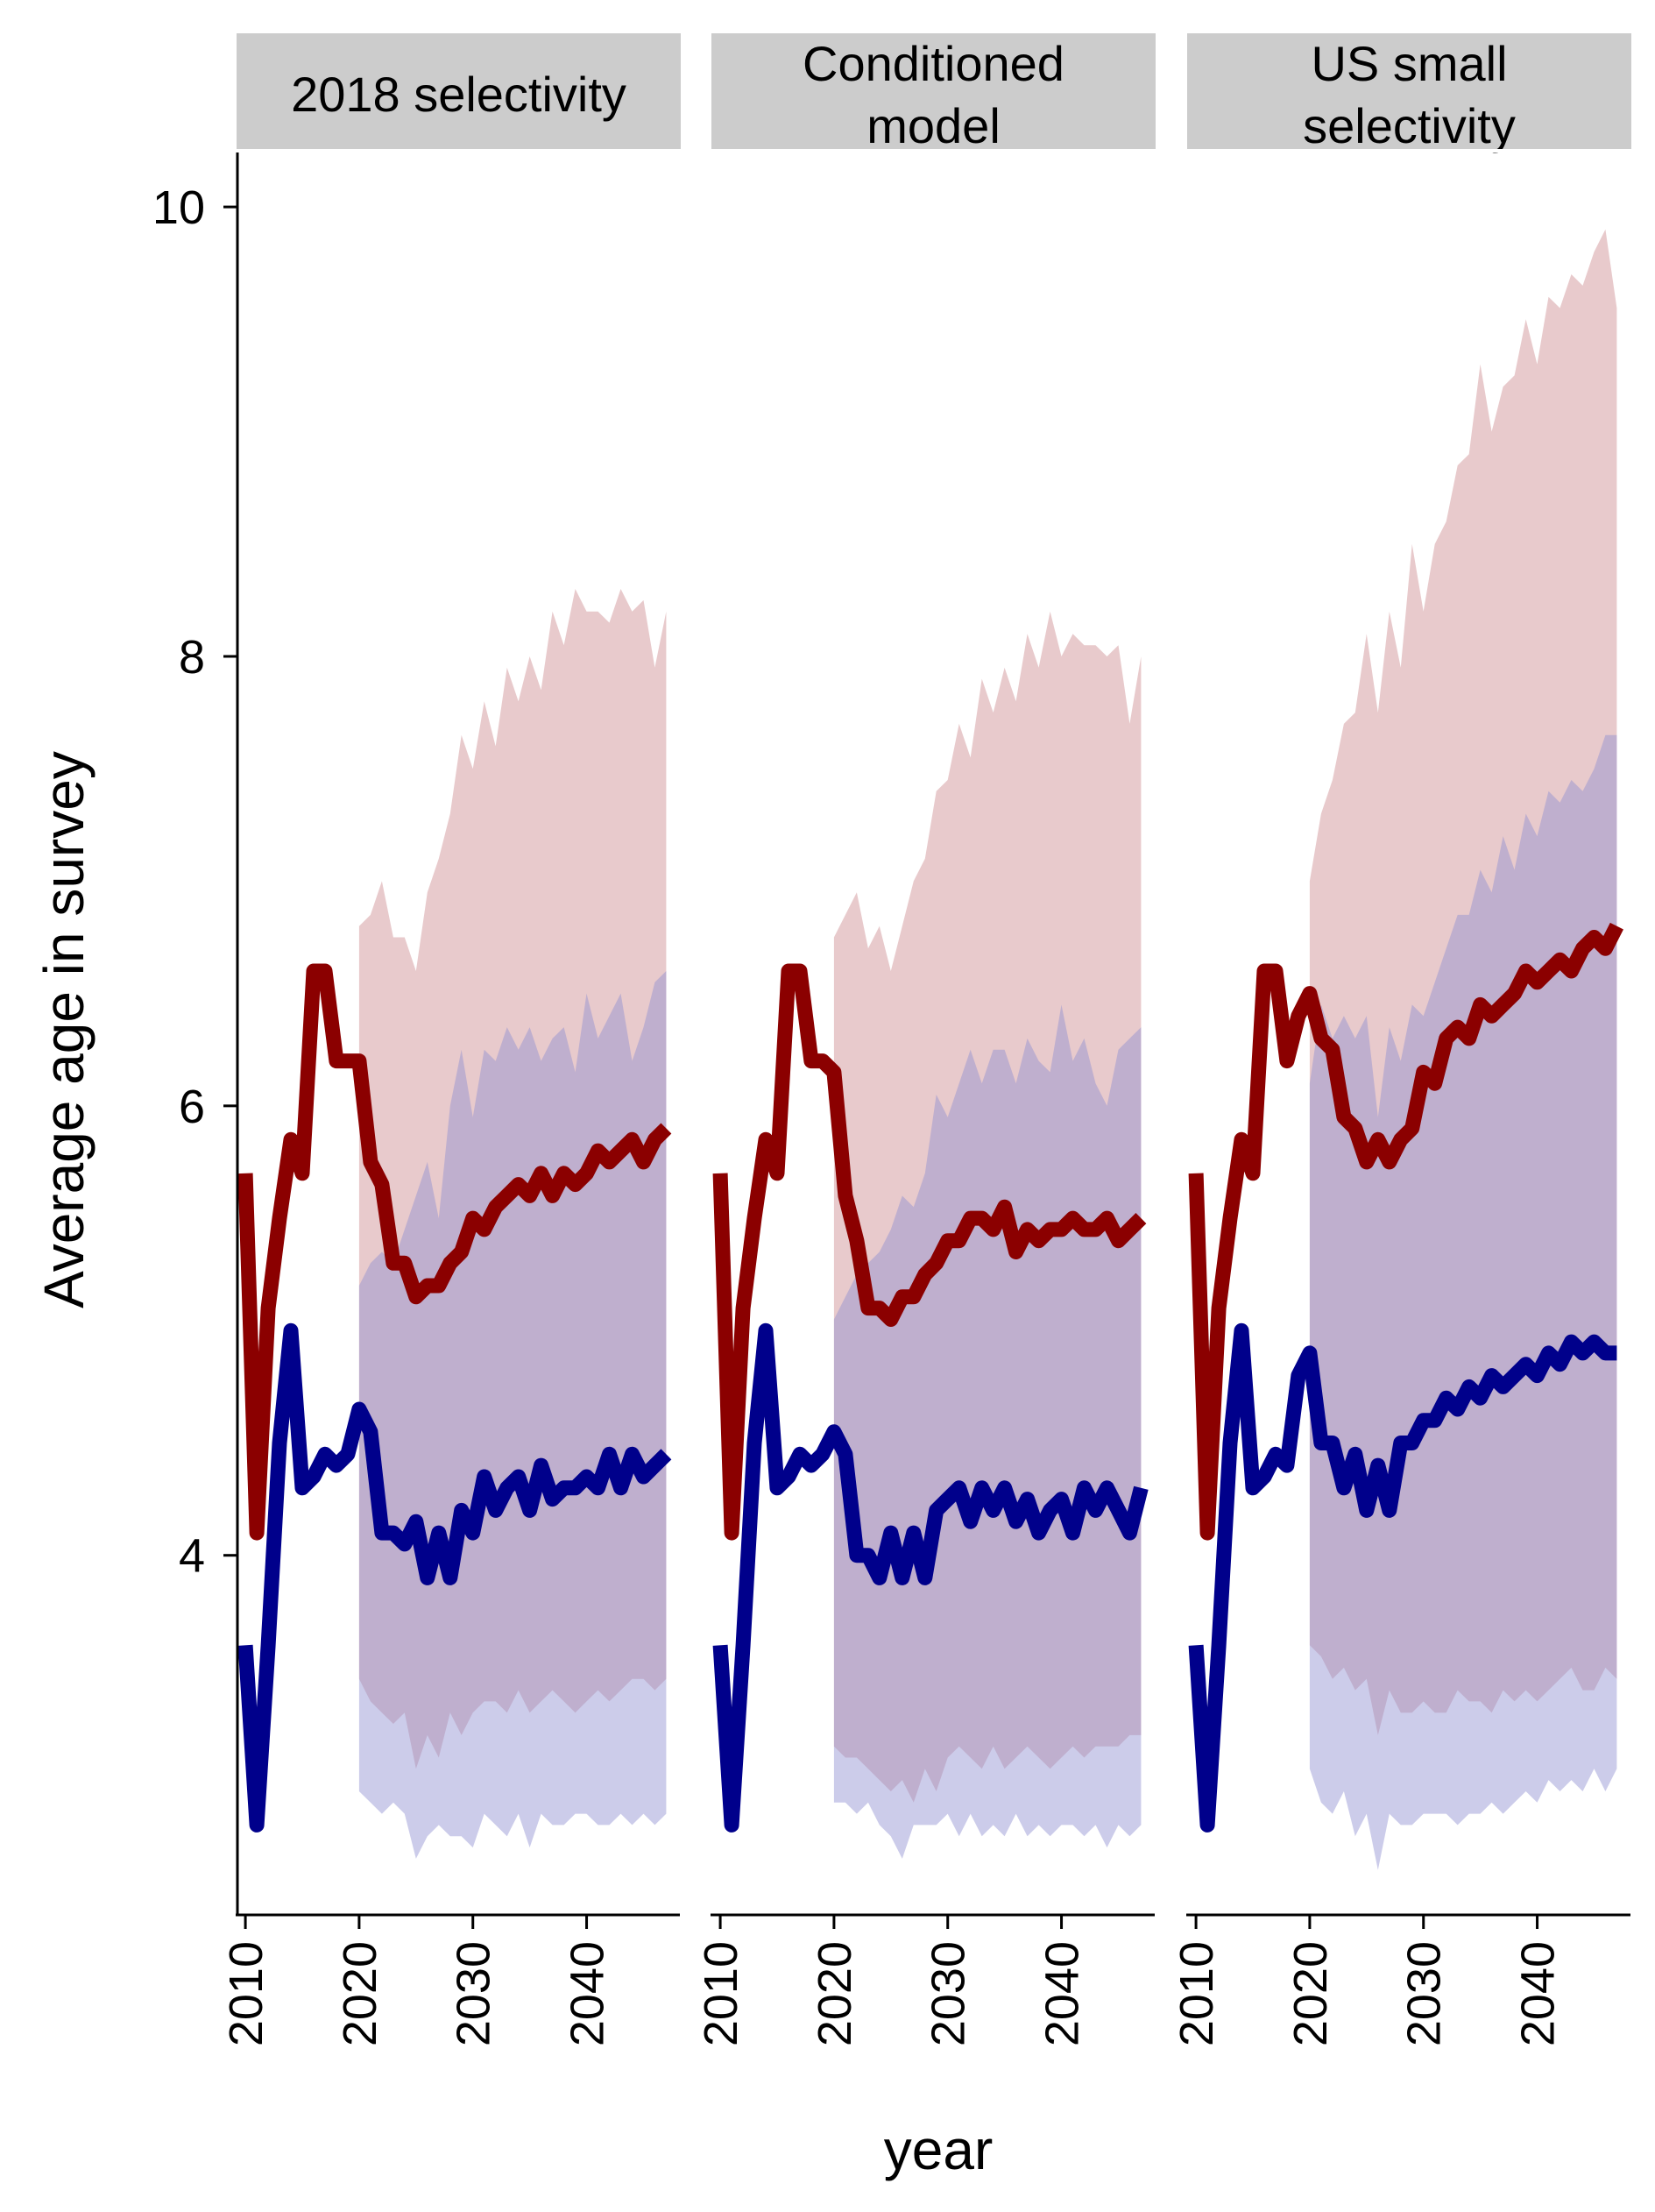 This screenshot has height=2212, width=1655. I want to click on panel-2-x-tick-label-2010: 2010, so click(721, 1993).